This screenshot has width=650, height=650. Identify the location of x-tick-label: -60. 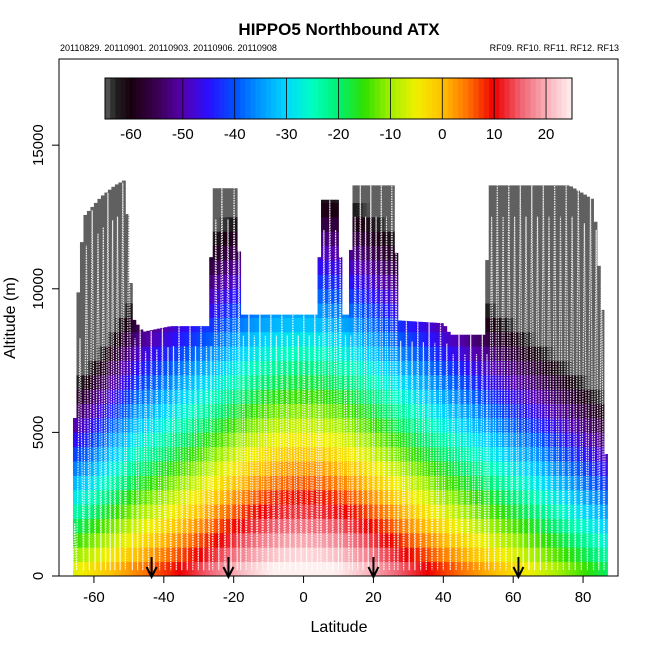
(94, 597).